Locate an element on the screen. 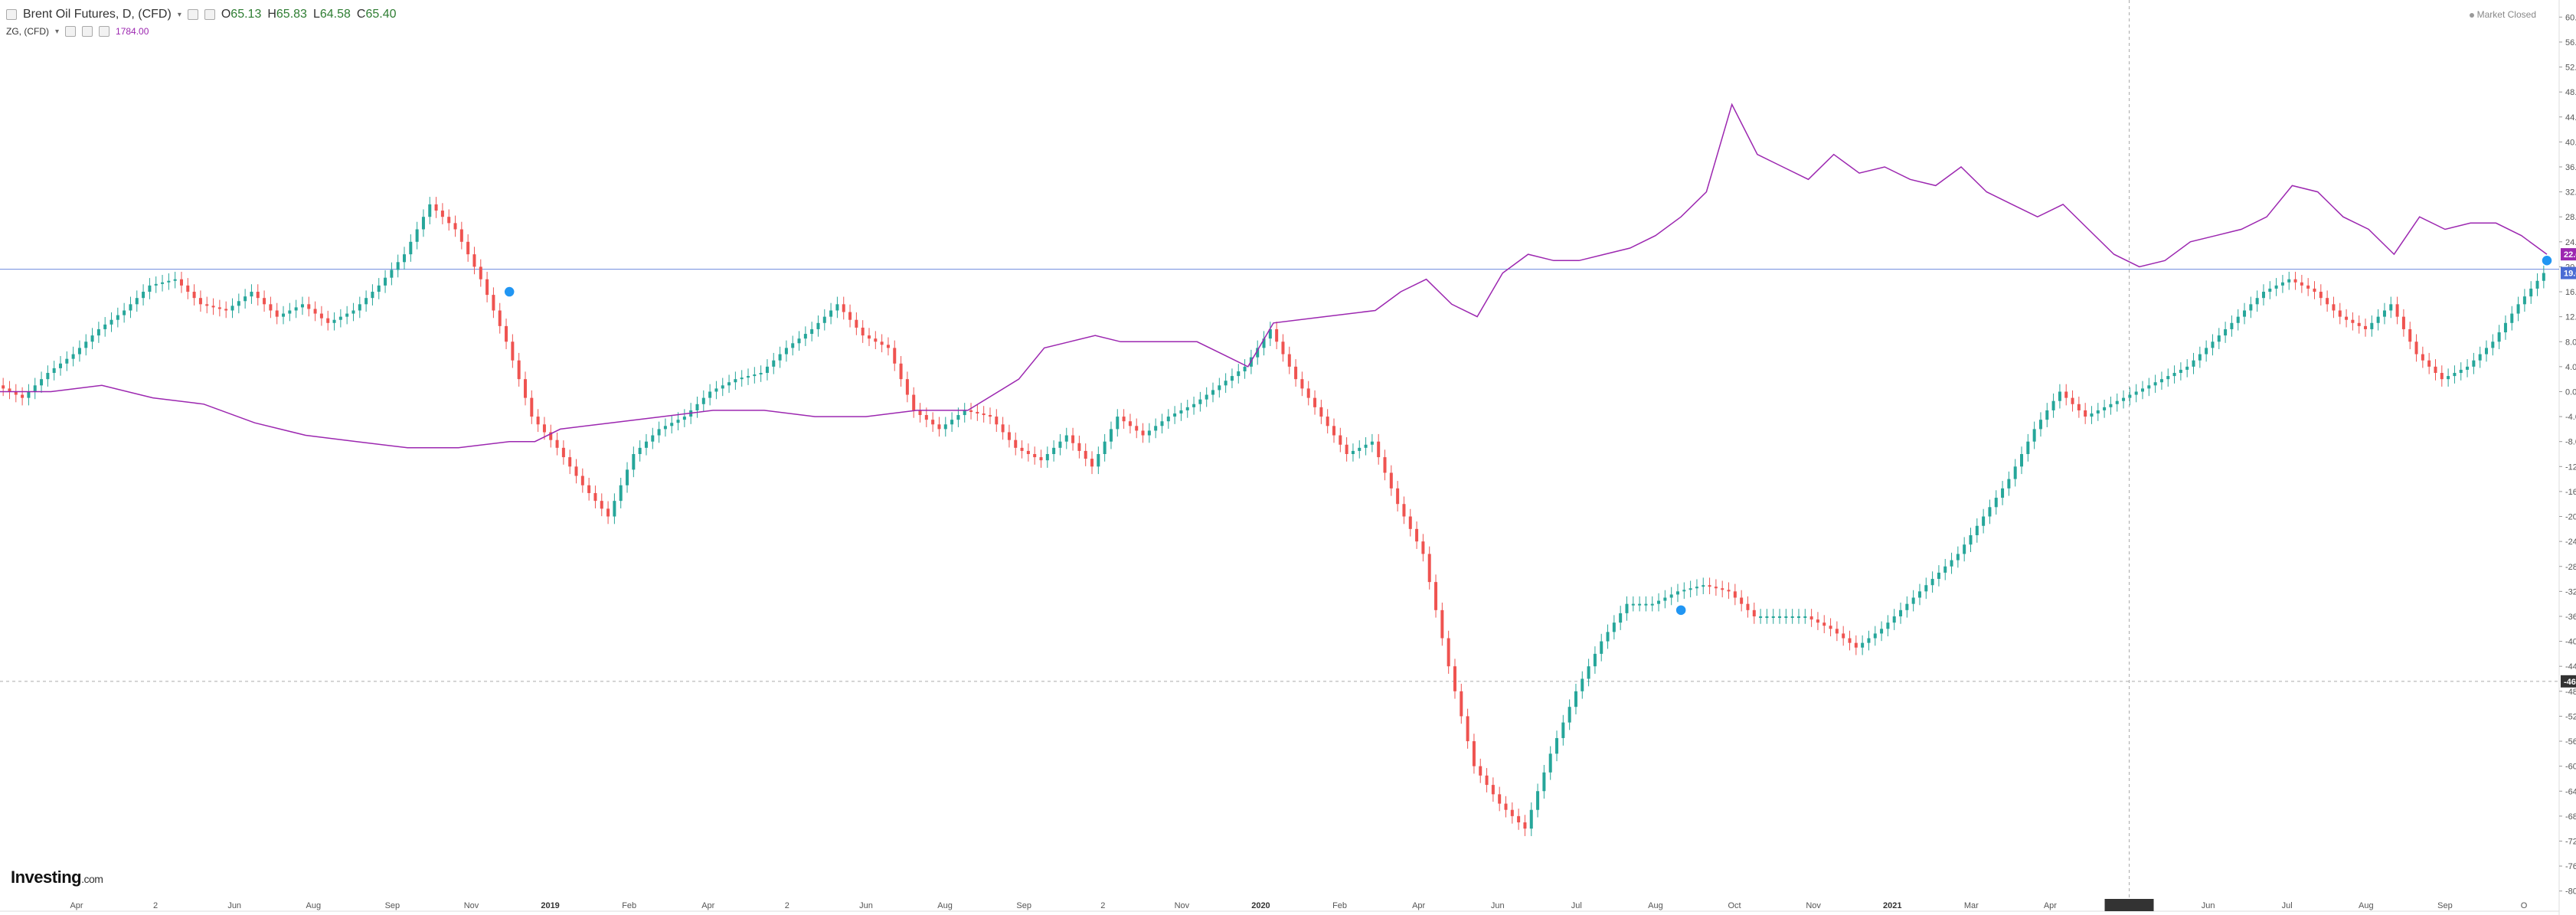 Image resolution: width=2576 pixels, height=915 pixels. x-tick-label: Feb is located at coordinates (1339, 905).